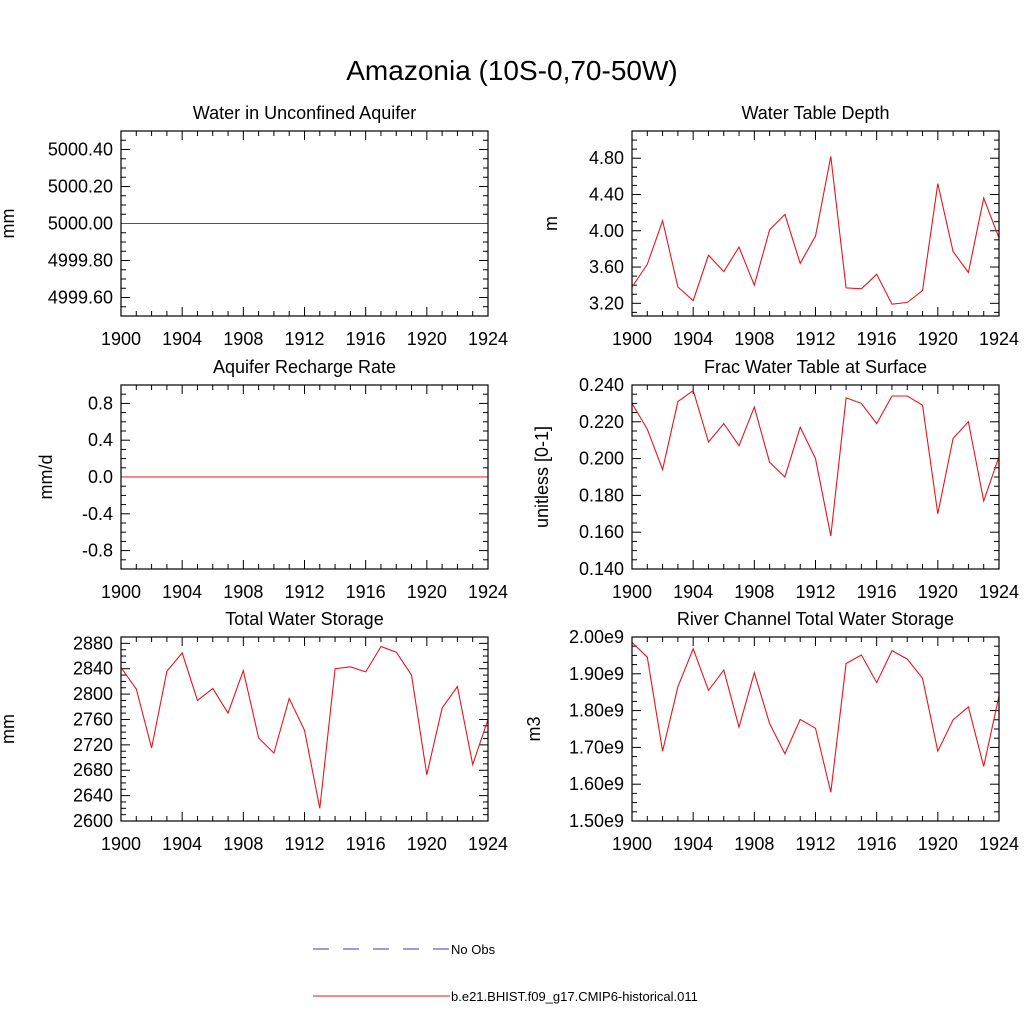  I want to click on panel-title: Water in Unconfined Aquifer, so click(304, 113).